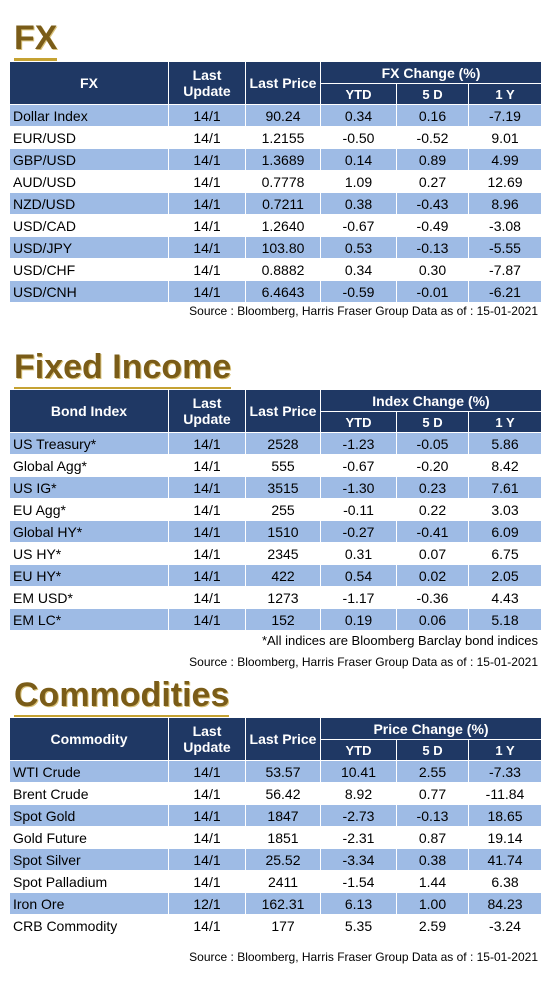  Describe the element at coordinates (89, 115) in the screenshot. I see `cell-name: Dollar Index` at that location.